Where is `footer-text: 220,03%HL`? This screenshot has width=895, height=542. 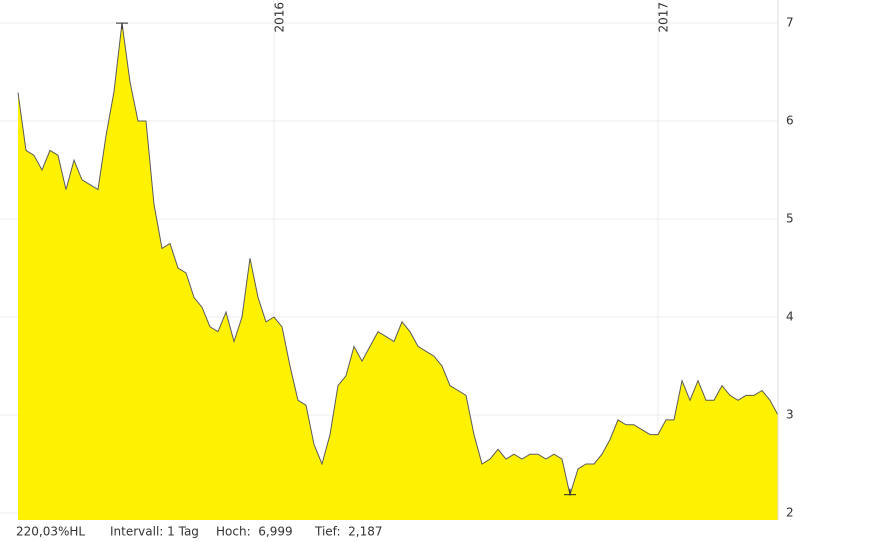
footer-text: 220,03%HL is located at coordinates (50, 532).